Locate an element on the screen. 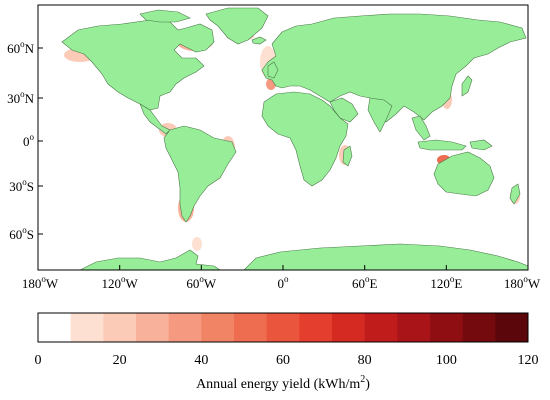 Image resolution: width=550 pixels, height=400 pixels. colorbar-frame is located at coordinates (283, 327).